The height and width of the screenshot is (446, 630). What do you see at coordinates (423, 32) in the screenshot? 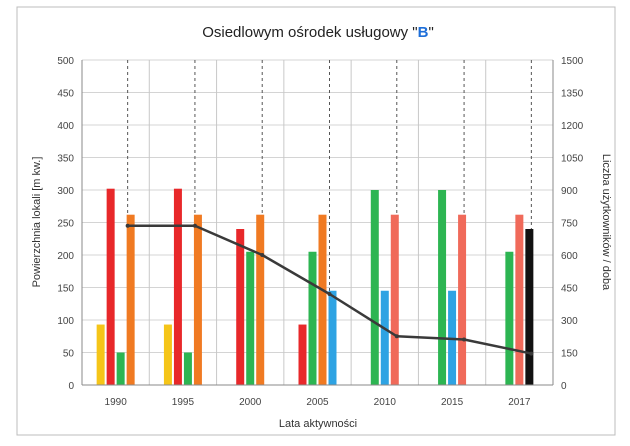
I see `chart-title-letter: B` at bounding box center [423, 32].